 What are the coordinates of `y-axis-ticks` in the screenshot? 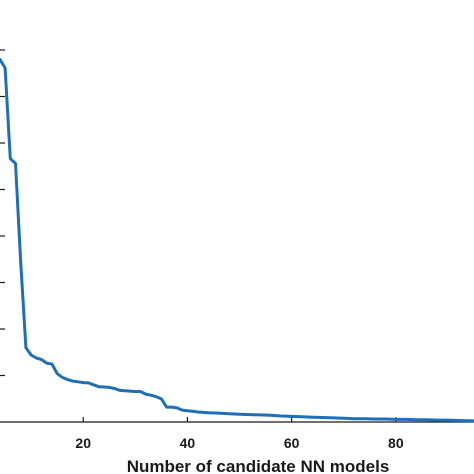 It's located at (2, 213).